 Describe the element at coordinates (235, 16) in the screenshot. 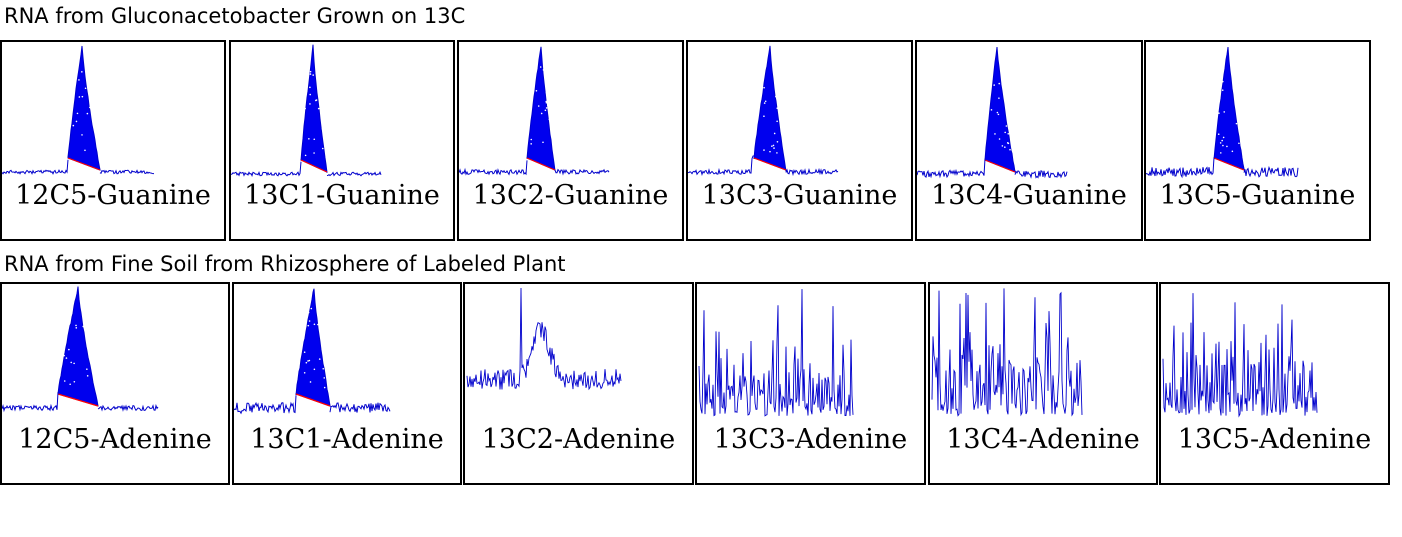

I see `chart-title-row1: RNA from Gluconacetobacter Grown on 13C` at that location.